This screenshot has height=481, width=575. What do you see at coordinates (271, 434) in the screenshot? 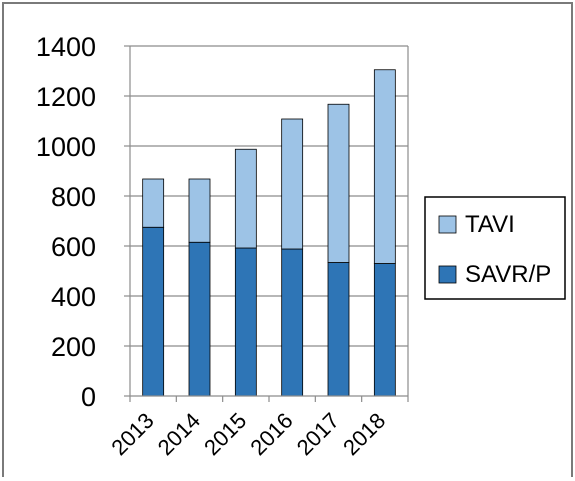
I see `x-tick-label: 2016` at bounding box center [271, 434].